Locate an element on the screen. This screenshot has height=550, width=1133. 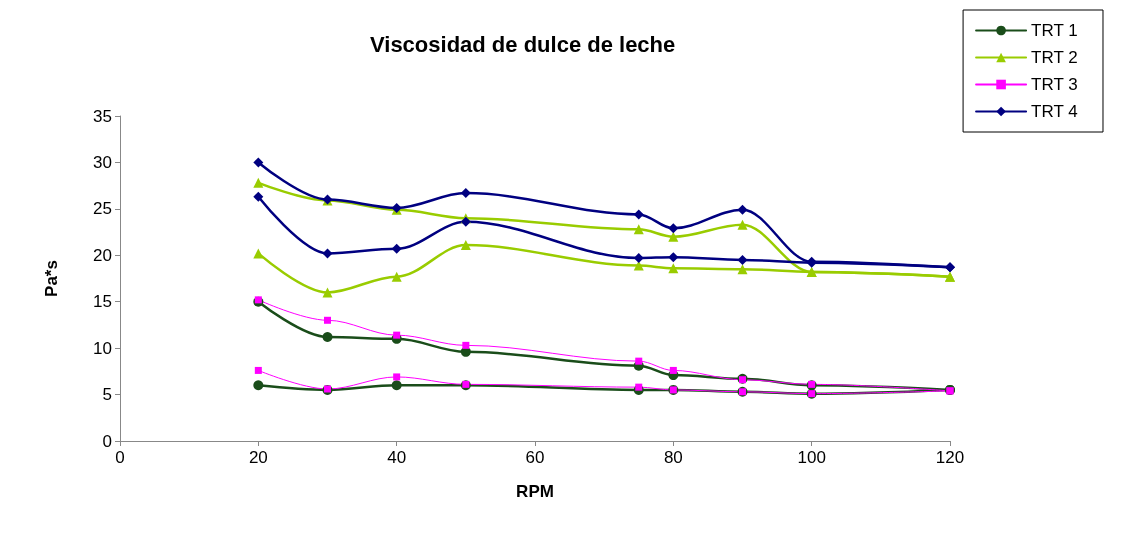
x-axis-title: RPM is located at coordinates (535, 491).